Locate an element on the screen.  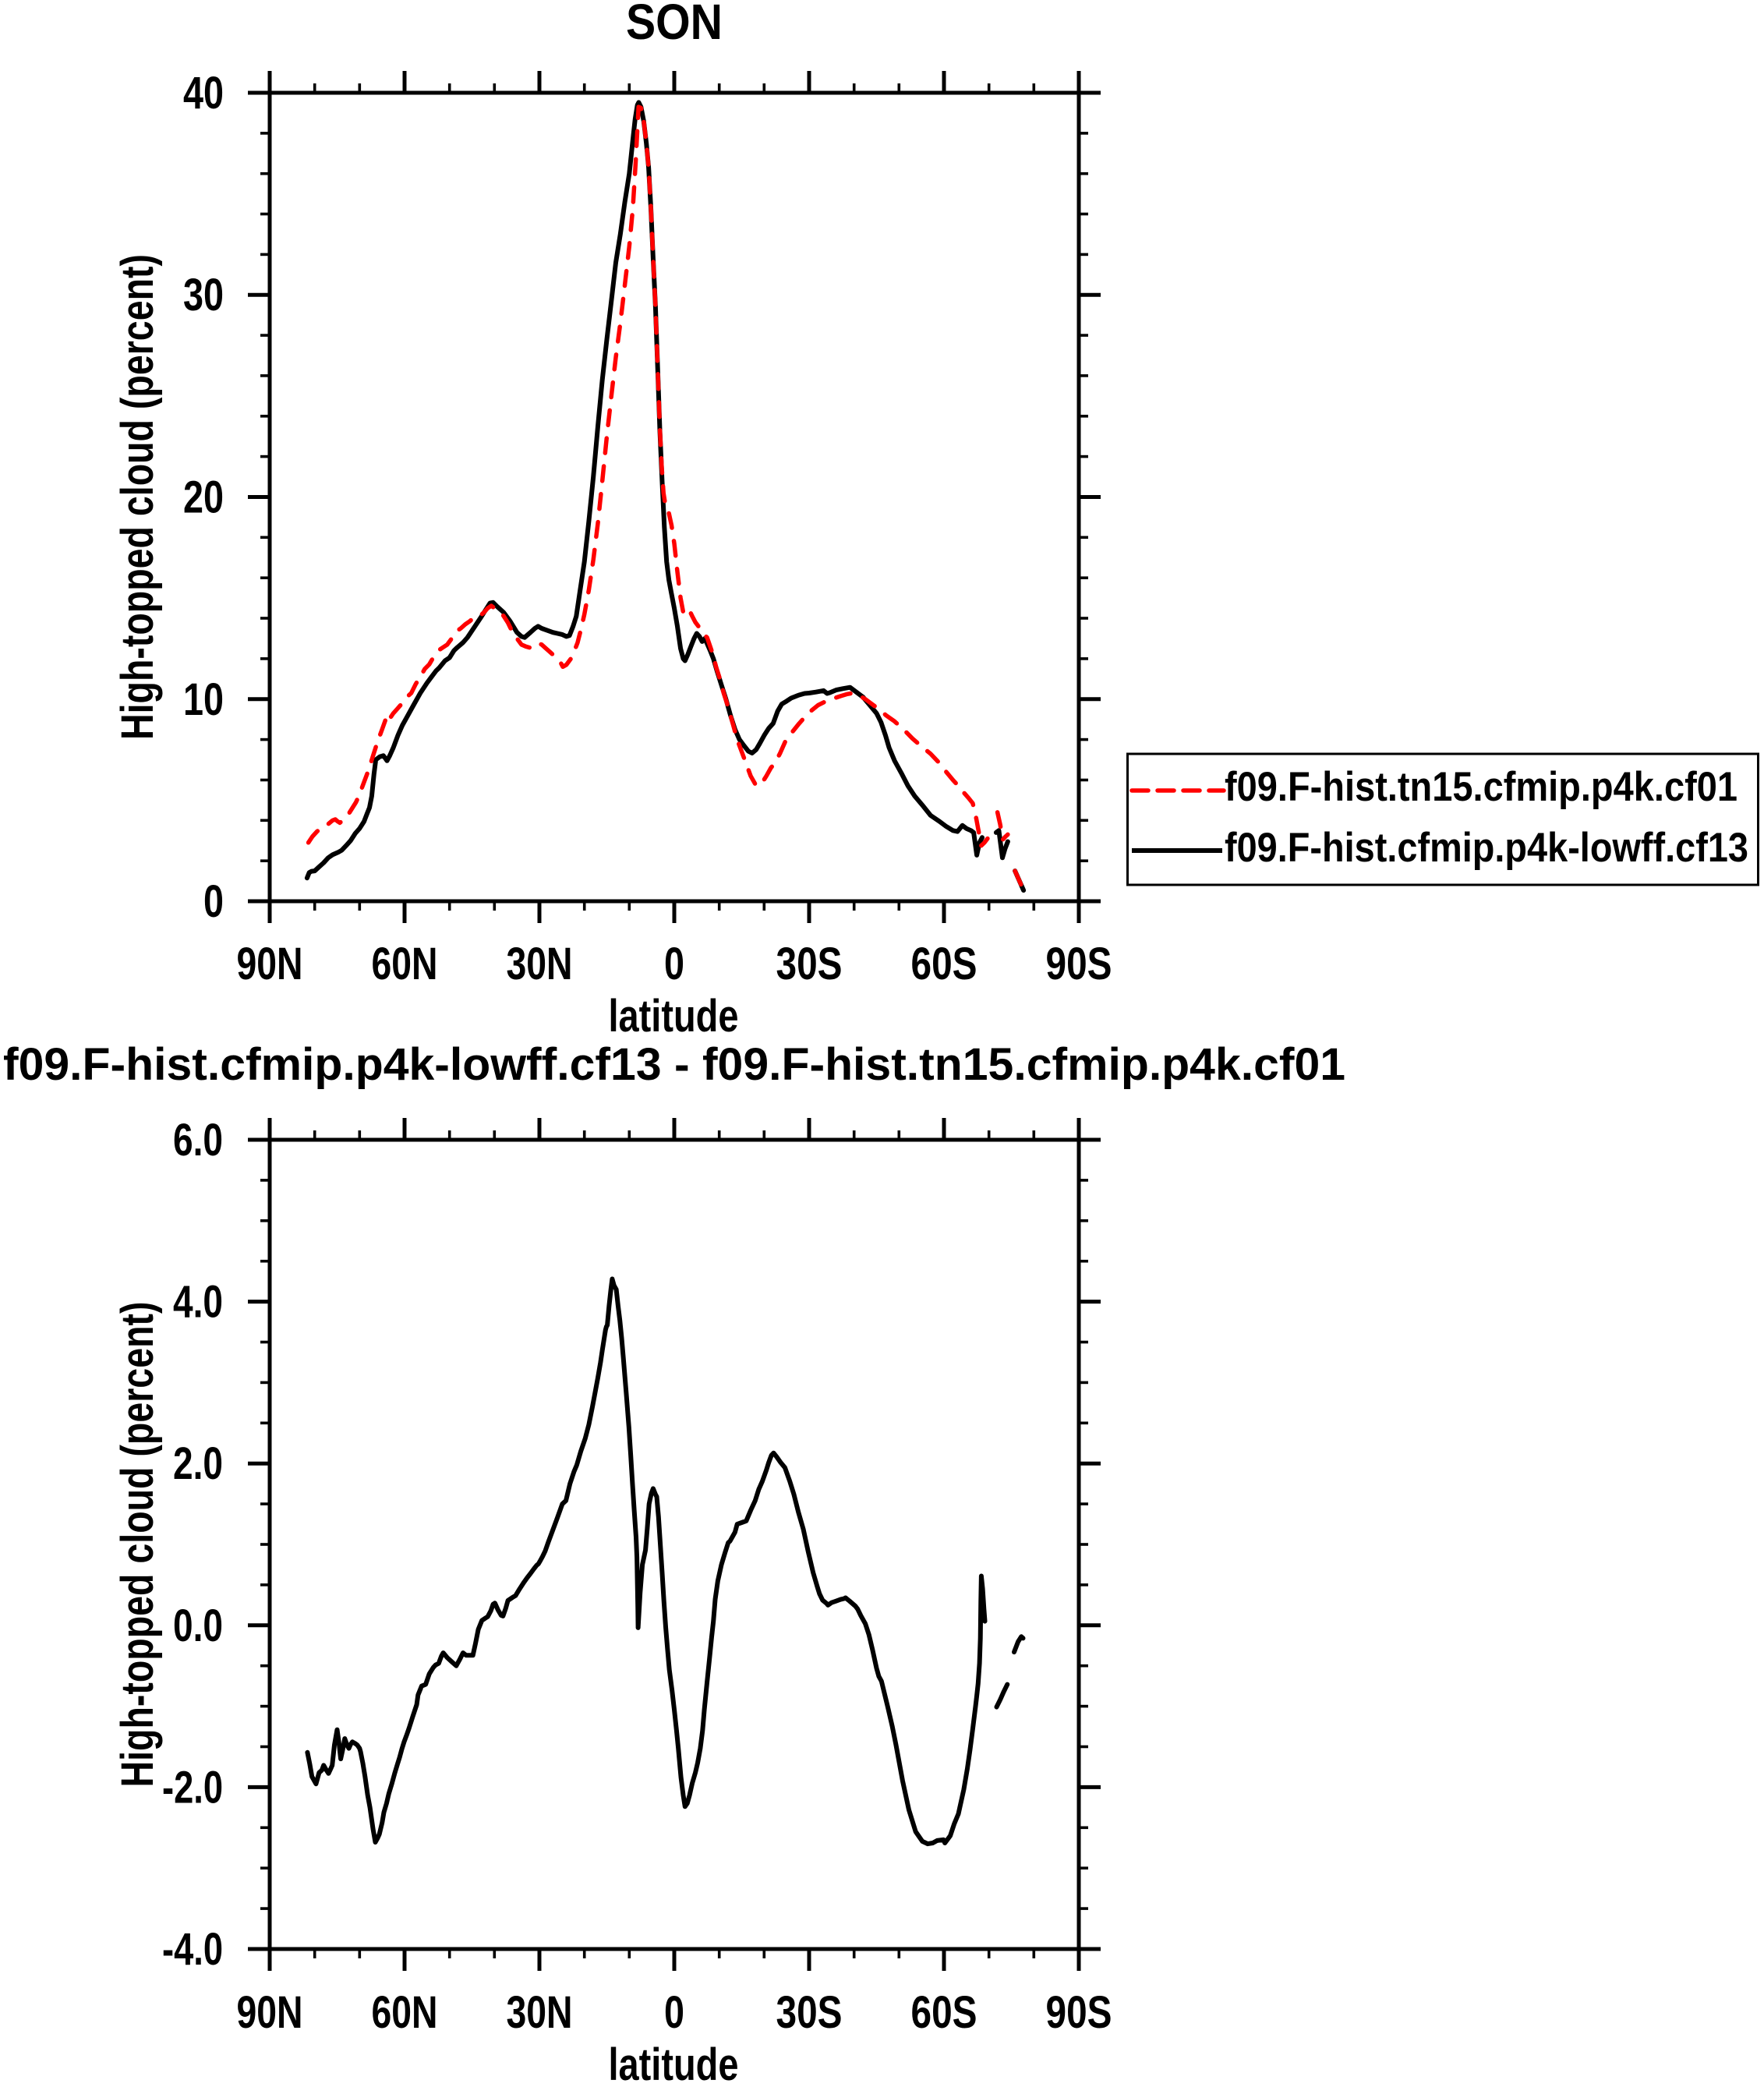
svg-text: 40 is located at coordinates (204, 93).